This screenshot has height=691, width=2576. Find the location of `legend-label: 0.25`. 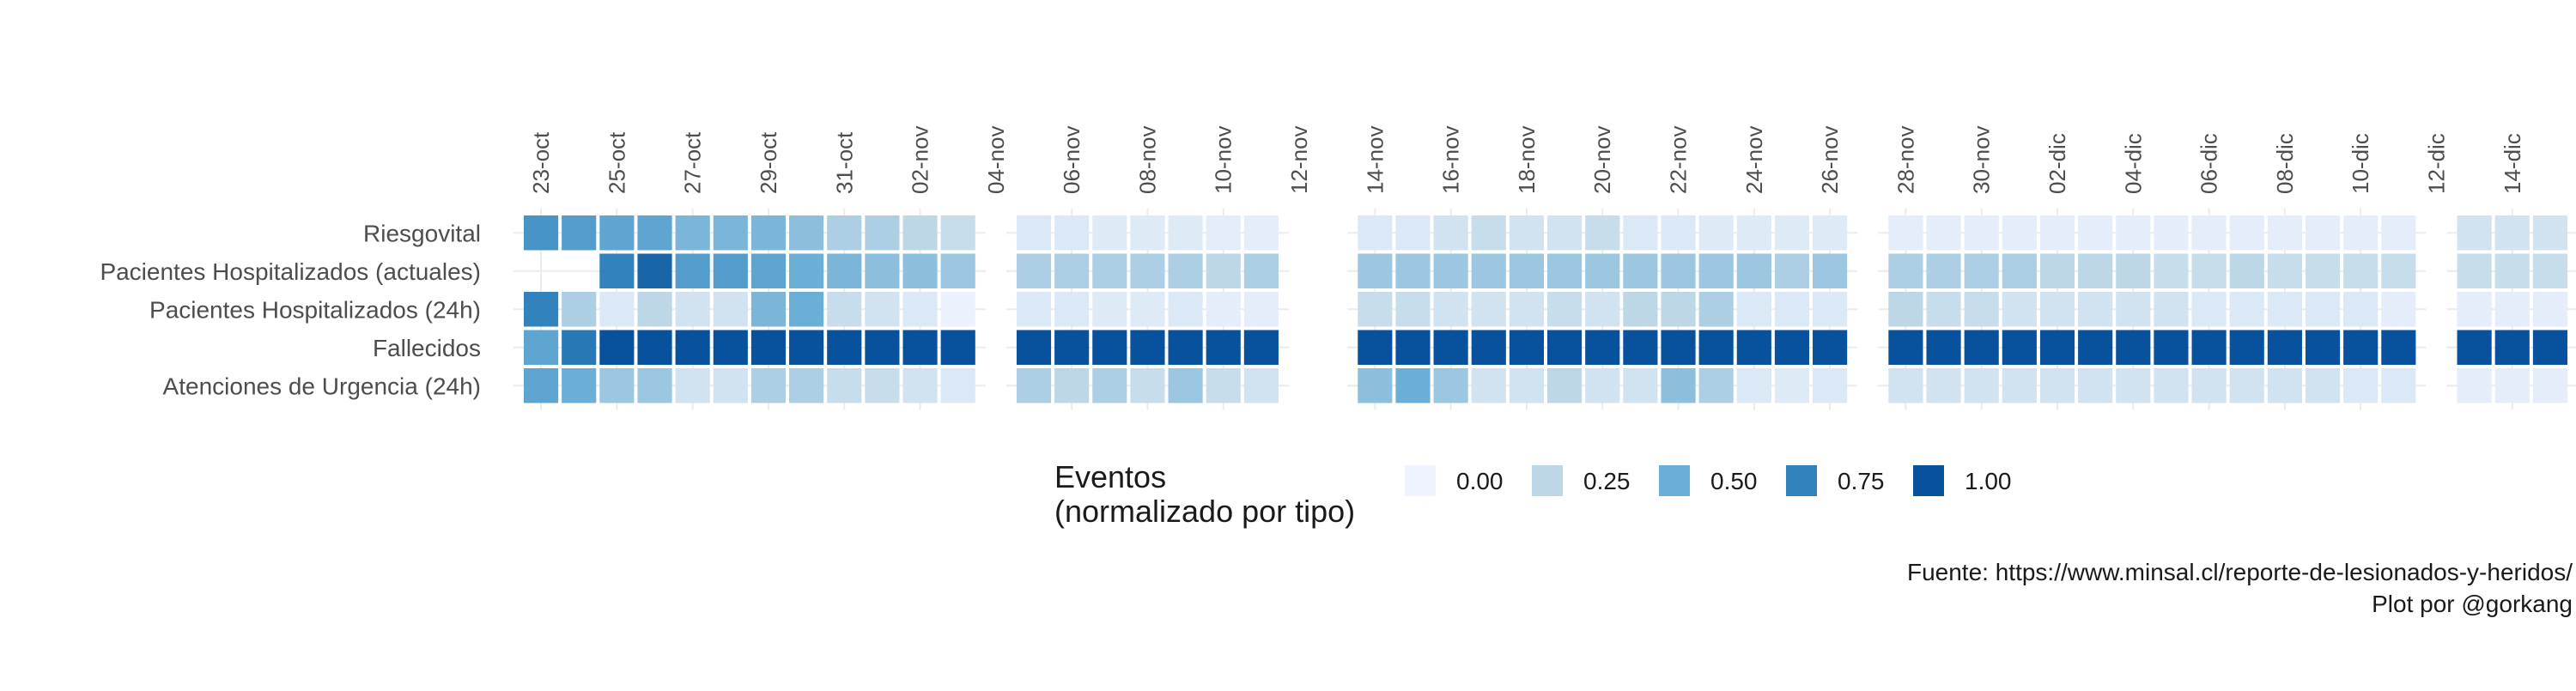

legend-label: 0.25 is located at coordinates (1607, 481).